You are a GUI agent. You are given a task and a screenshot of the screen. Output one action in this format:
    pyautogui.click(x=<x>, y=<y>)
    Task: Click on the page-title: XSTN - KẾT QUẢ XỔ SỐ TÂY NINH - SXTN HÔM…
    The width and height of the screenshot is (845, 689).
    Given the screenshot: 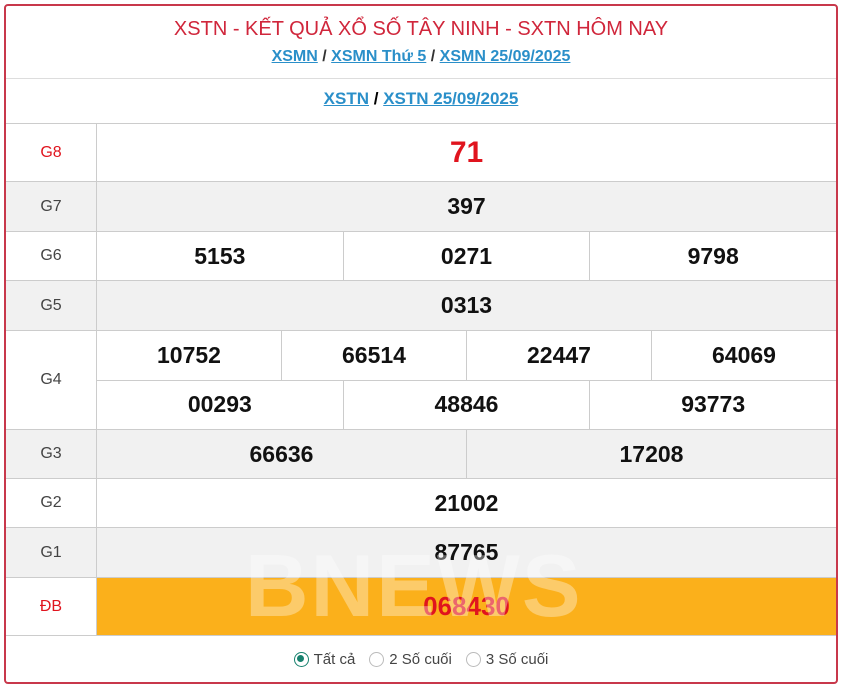 What is the action you would take?
    pyautogui.click(x=421, y=29)
    